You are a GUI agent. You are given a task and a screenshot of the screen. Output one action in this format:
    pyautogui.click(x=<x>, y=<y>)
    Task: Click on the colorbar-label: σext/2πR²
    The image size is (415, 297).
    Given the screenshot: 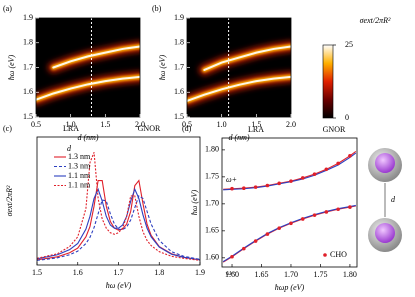 What is the action you would take?
    pyautogui.click(x=375, y=20)
    